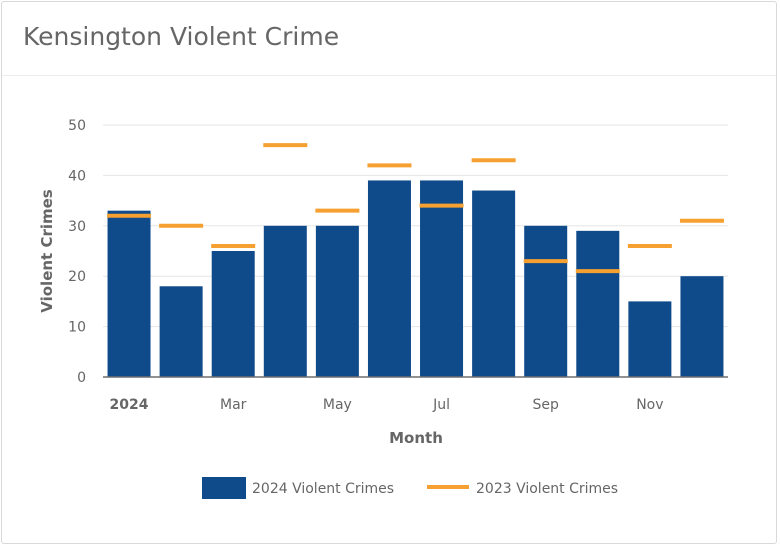  I want to click on legend: 2024 Violent Crimes 2023 Violent Crimes, so click(410, 488).